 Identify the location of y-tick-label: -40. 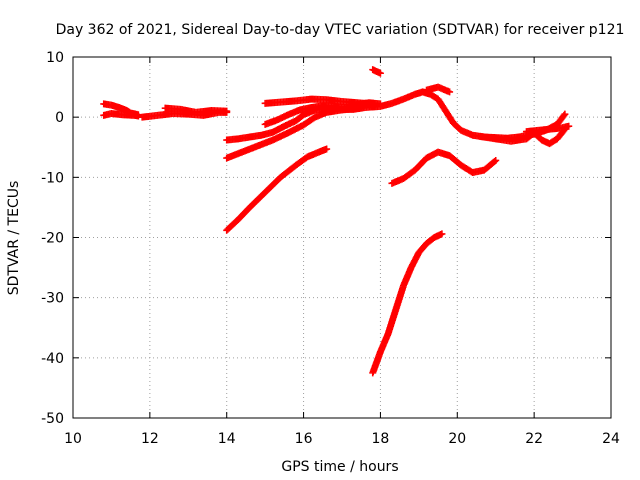
(52, 359).